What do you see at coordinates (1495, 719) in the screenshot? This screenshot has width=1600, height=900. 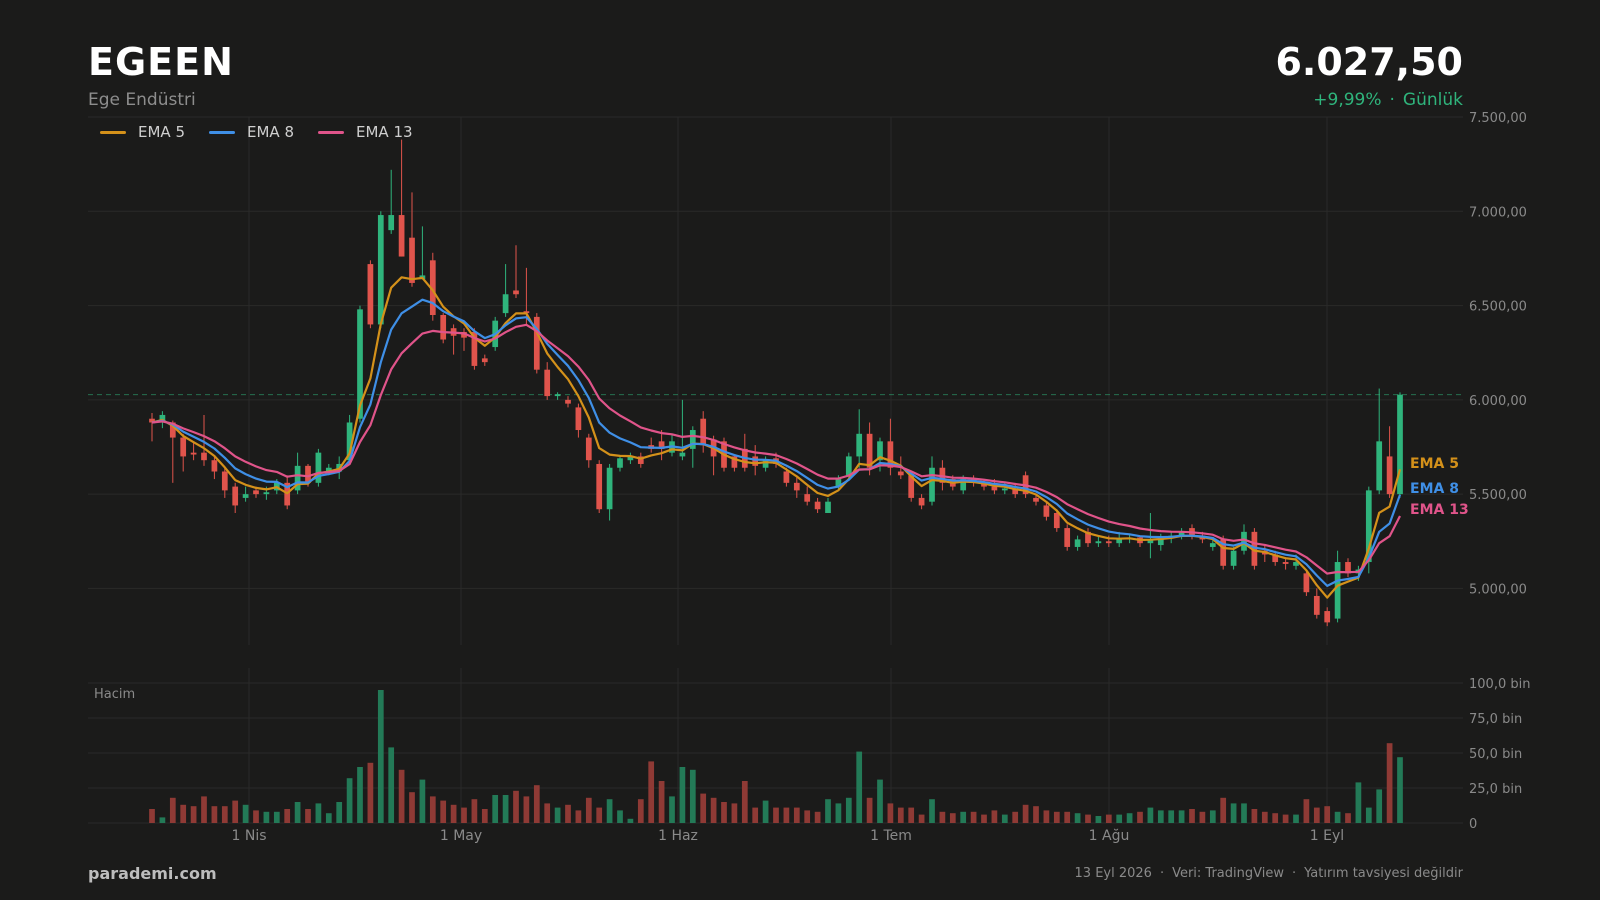 I see `volume-tick-label: 75,0 bin` at bounding box center [1495, 719].